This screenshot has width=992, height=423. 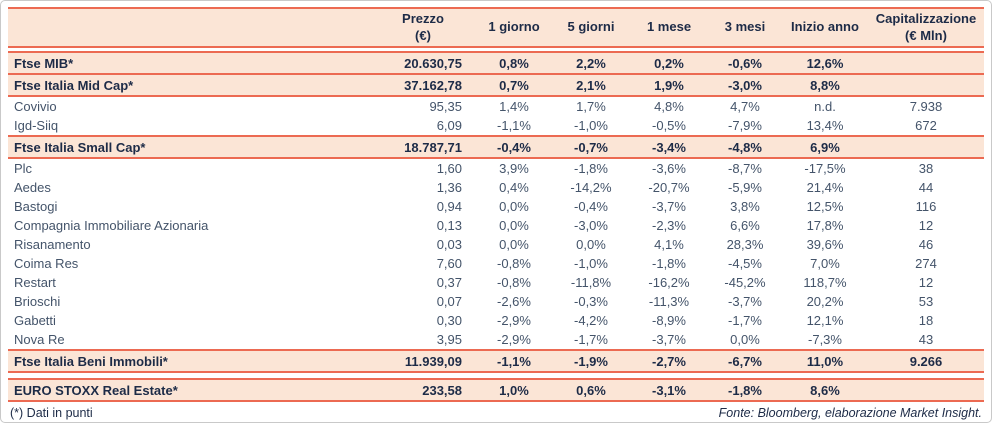 I want to click on row-label: EURO STOXX Real Estate*, so click(x=189, y=390).